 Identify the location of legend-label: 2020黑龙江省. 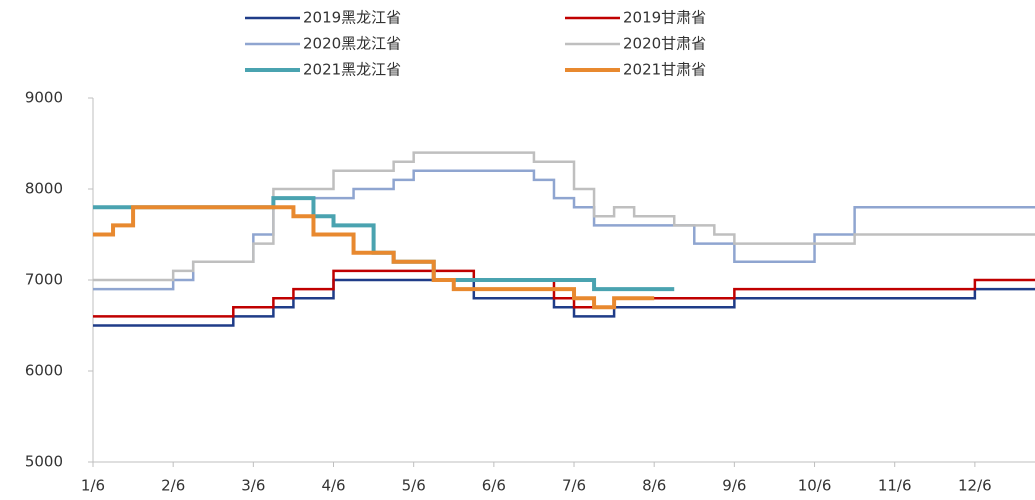
(352, 44).